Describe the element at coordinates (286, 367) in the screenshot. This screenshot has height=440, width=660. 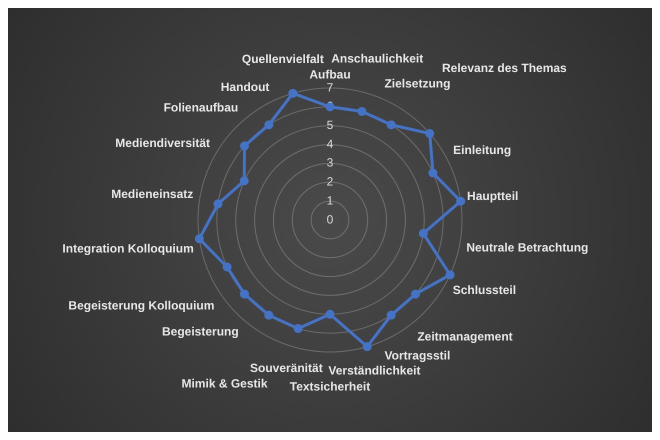
I see `spoke-label: Souveränität` at that location.